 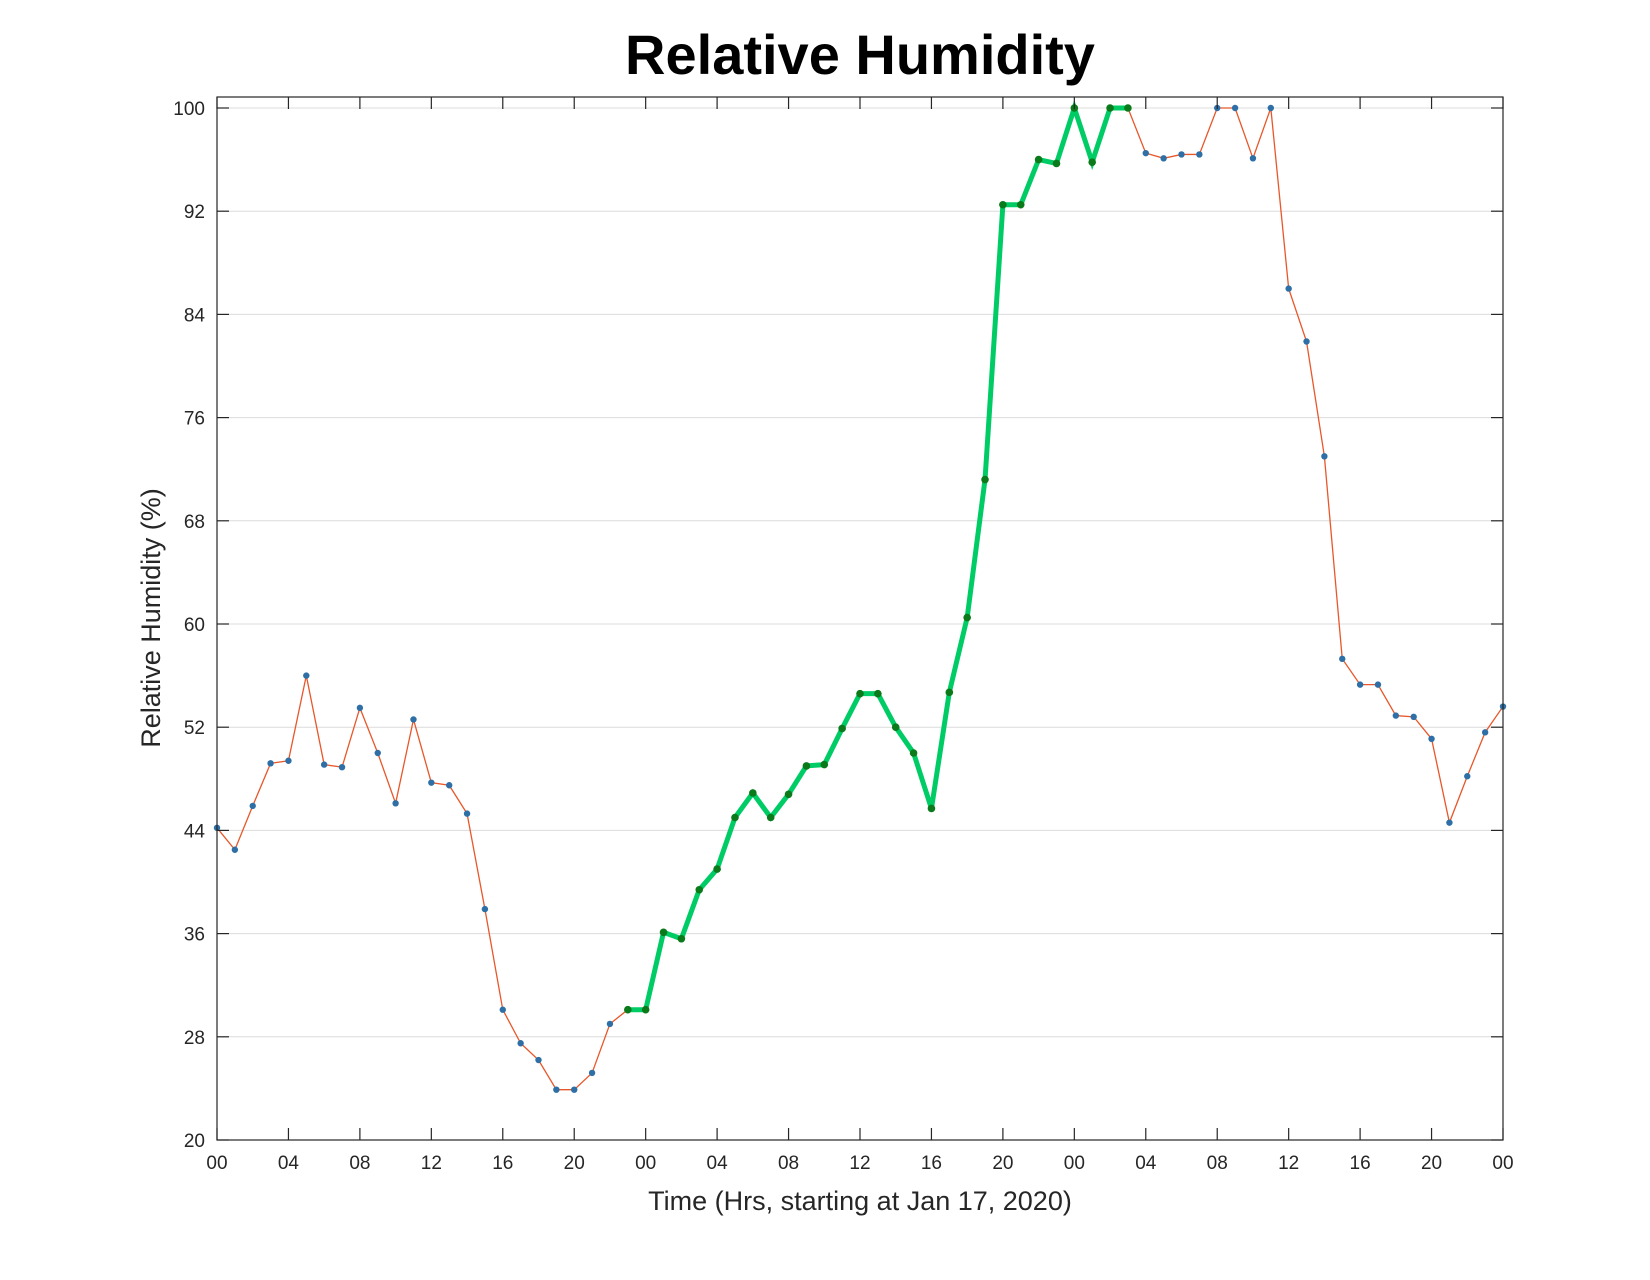 What do you see at coordinates (151, 618) in the screenshot?
I see `y-axis-label: Relative Humidity (%)` at bounding box center [151, 618].